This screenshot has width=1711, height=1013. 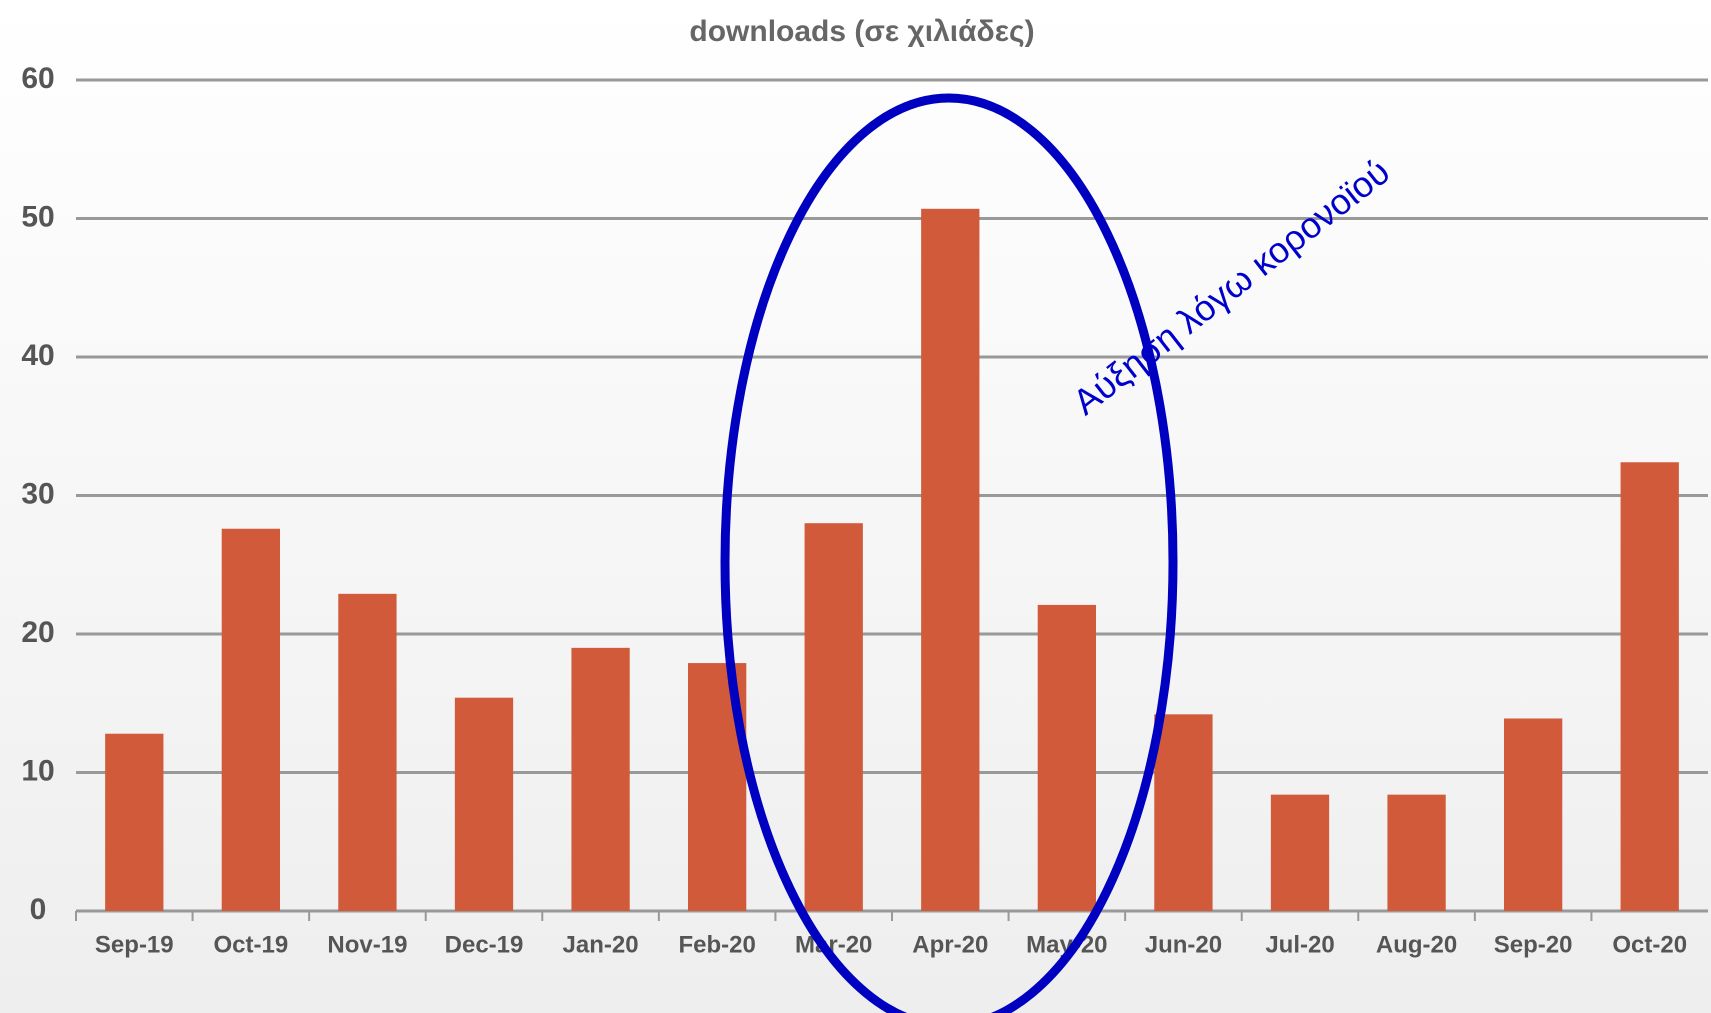 What do you see at coordinates (1183, 944) in the screenshot?
I see `x-tick-label: Jun-20` at bounding box center [1183, 944].